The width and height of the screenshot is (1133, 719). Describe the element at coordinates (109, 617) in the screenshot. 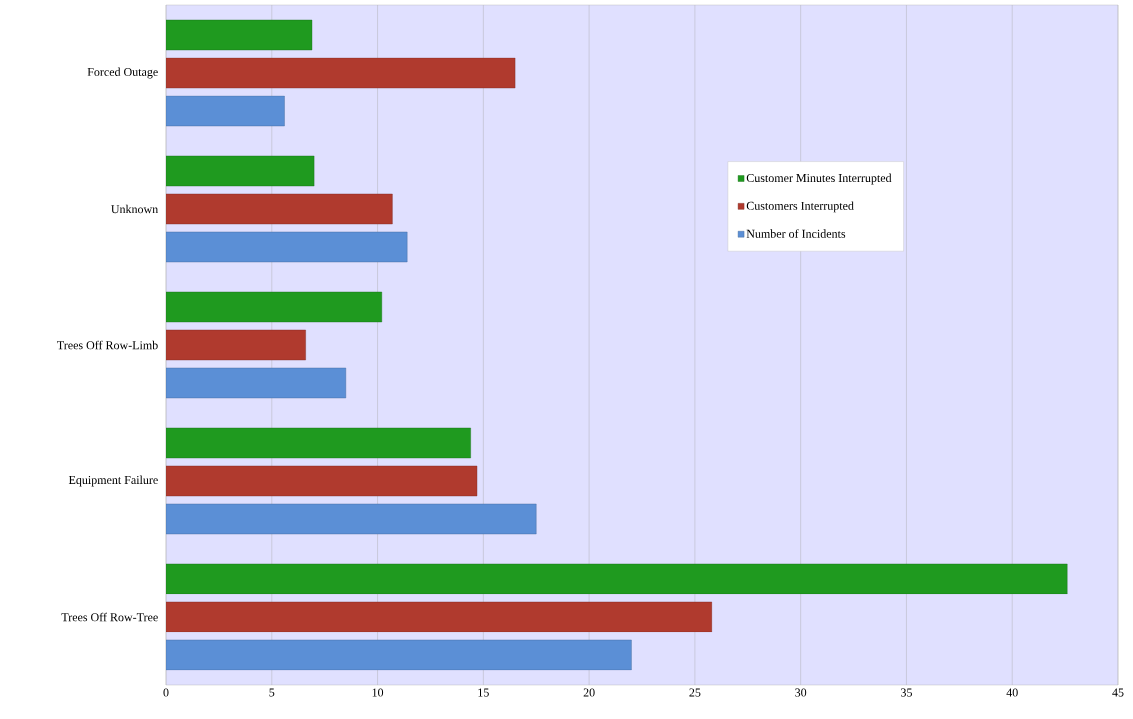

I see `y-tick-label: Trees Off Row-Tree` at that location.